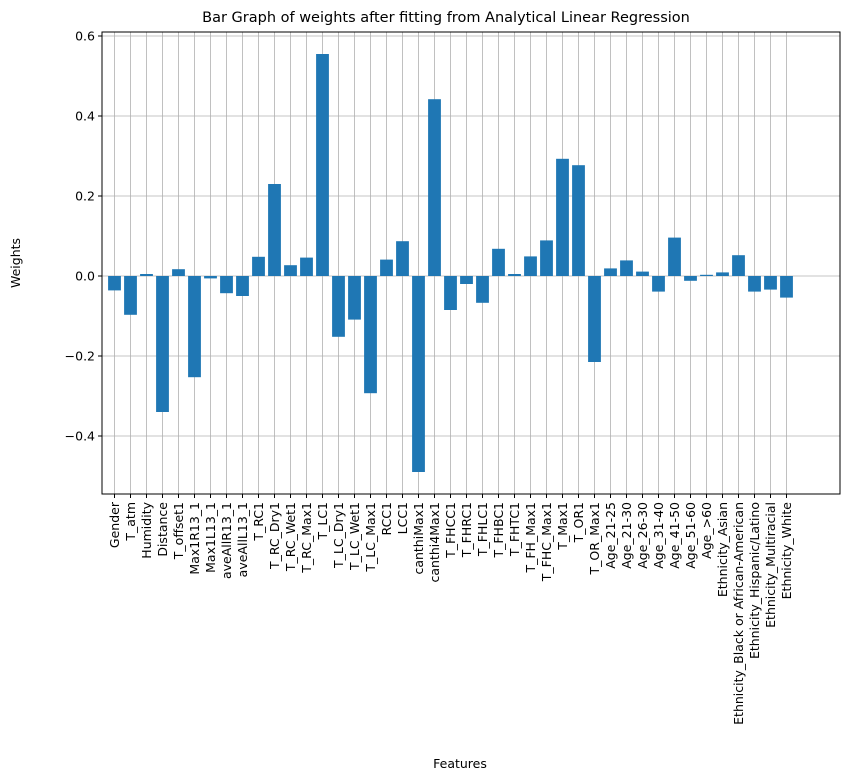  What do you see at coordinates (258, 522) in the screenshot?
I see `x-tick-label: T_RC1` at bounding box center [258, 522].